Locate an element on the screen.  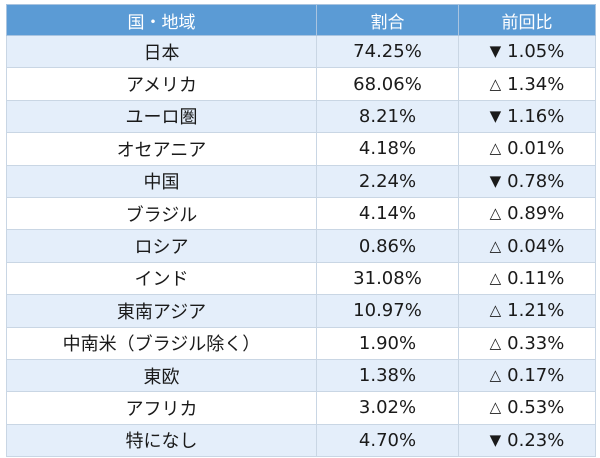
table-row: 特になし 4.70% ▼ 0.23% is located at coordinates (301, 440).